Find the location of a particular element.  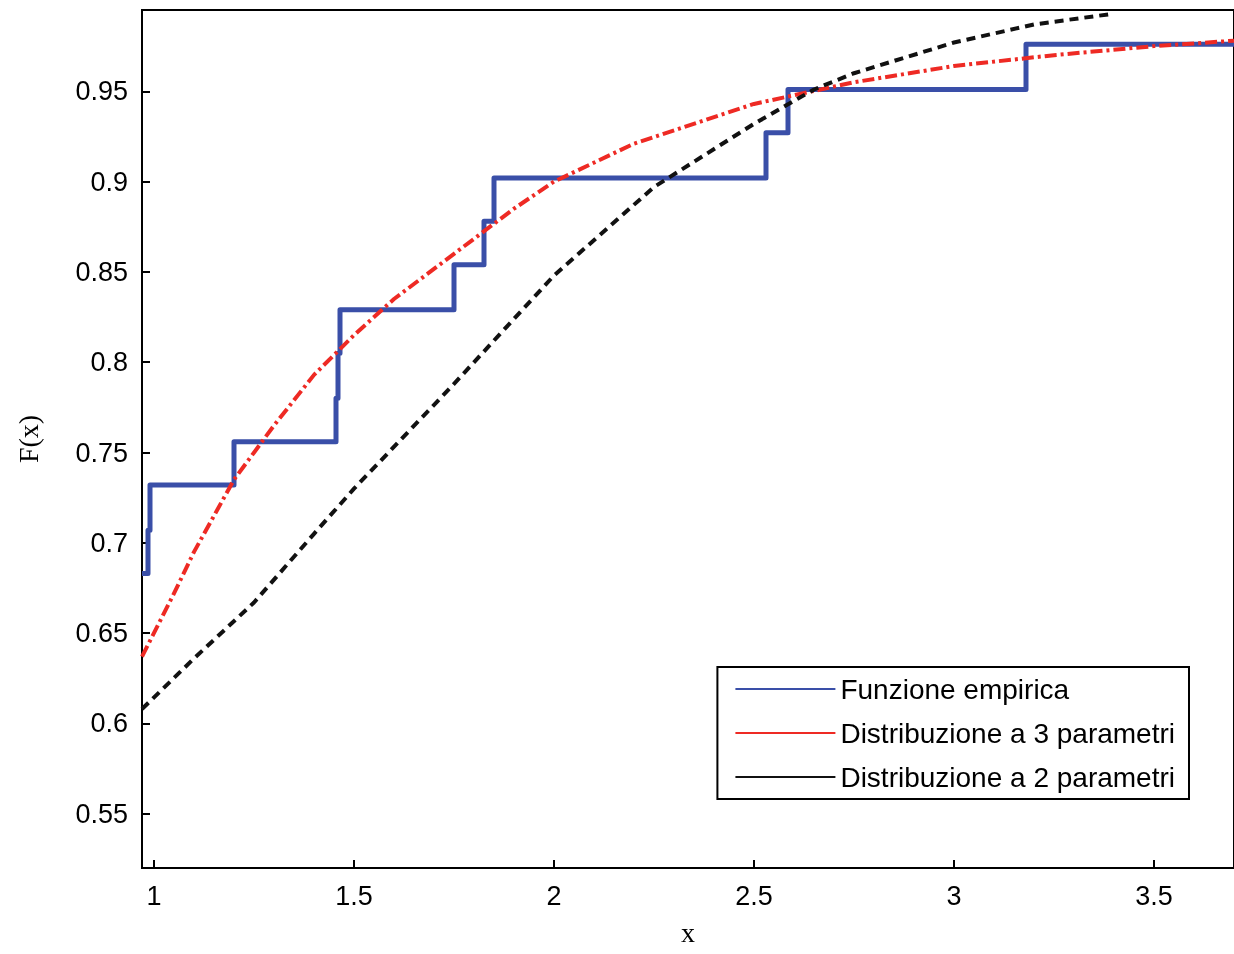

legend-label: Funzione empirica is located at coordinates (955, 689).